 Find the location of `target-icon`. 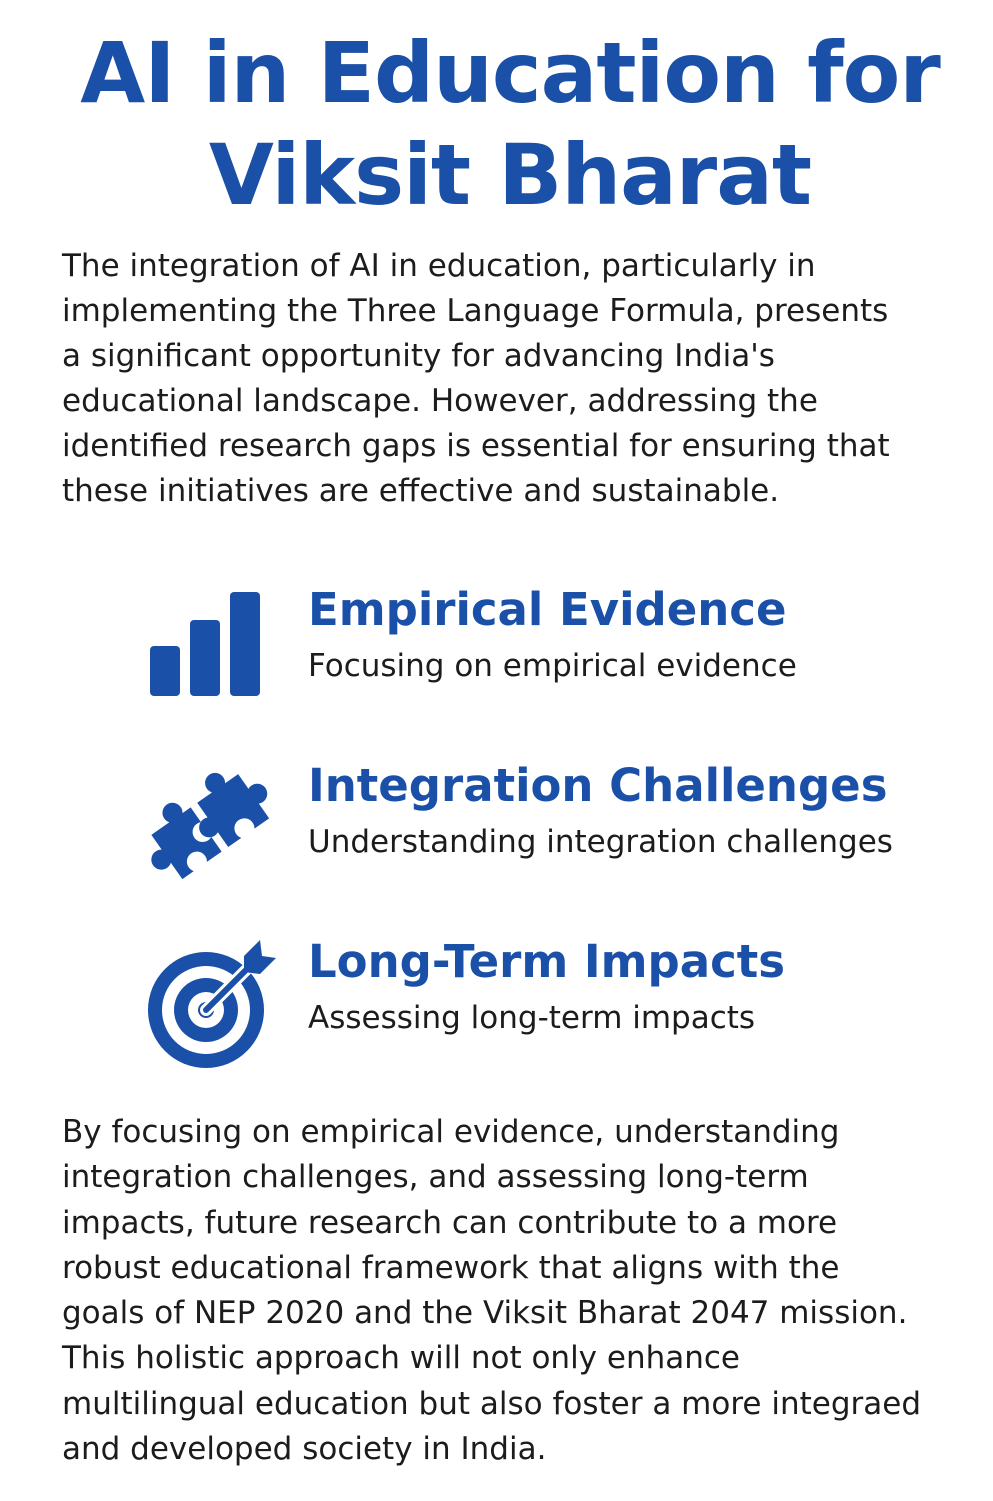

target-icon is located at coordinates (210, 1004).